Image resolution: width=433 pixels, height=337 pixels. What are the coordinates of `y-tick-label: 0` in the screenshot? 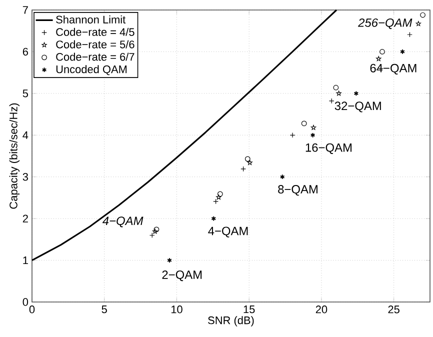 It's located at (25, 302).